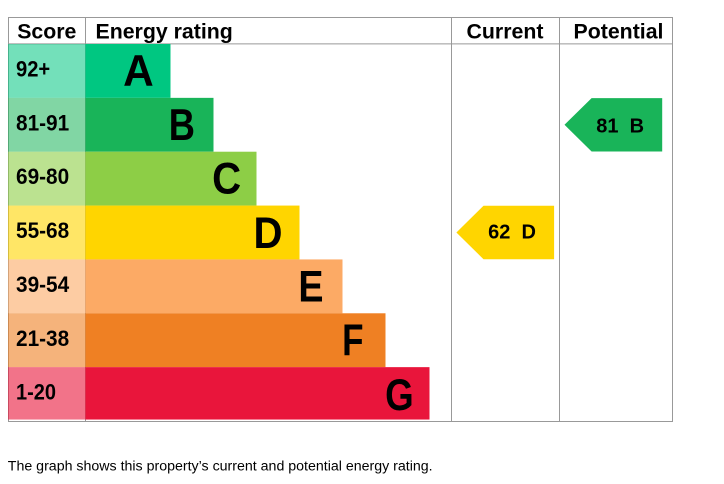  Describe the element at coordinates (42, 230) in the screenshot. I see `svg-text: 55-68` at that location.